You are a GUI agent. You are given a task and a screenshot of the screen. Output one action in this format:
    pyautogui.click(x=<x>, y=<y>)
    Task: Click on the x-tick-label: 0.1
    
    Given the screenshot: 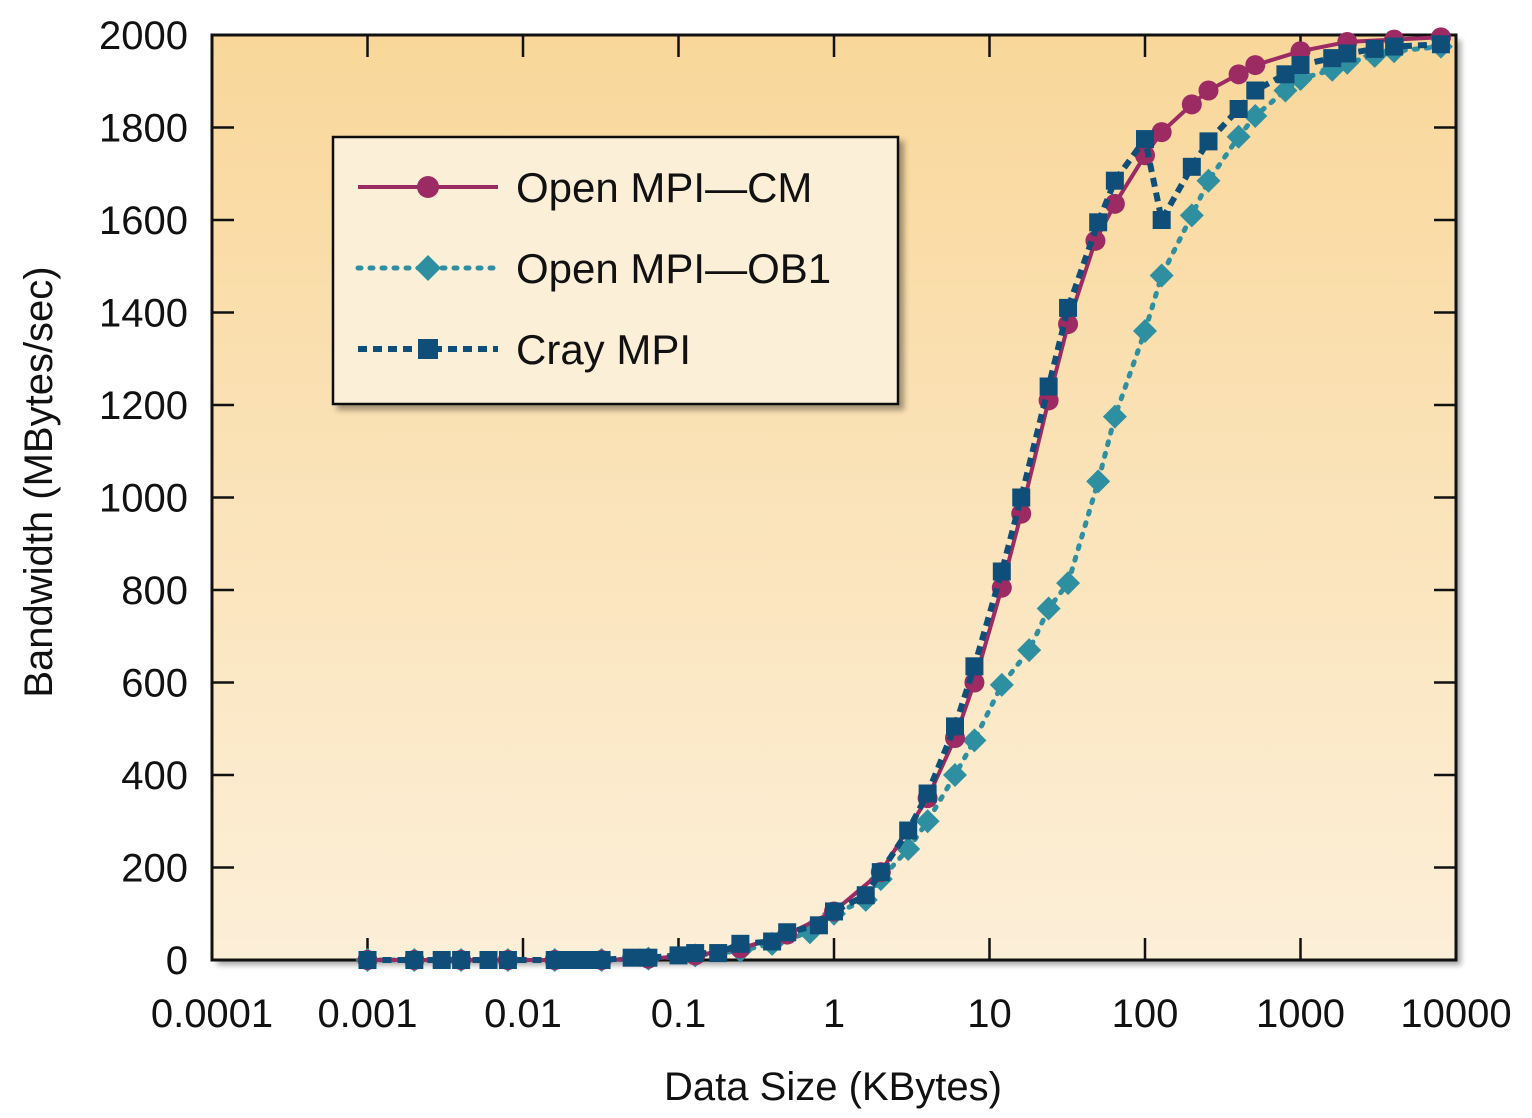 What is the action you would take?
    pyautogui.click(x=679, y=1014)
    